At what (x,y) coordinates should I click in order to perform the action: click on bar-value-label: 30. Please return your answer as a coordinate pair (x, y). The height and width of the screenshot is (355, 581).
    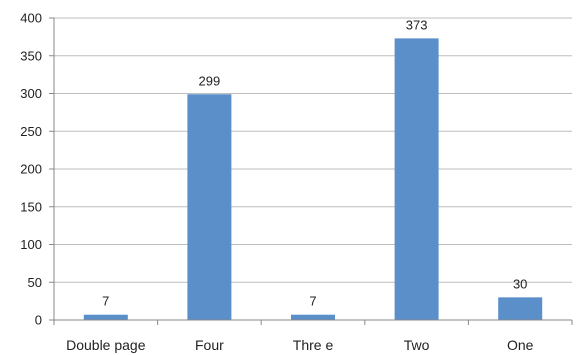
    Looking at the image, I should click on (520, 283).